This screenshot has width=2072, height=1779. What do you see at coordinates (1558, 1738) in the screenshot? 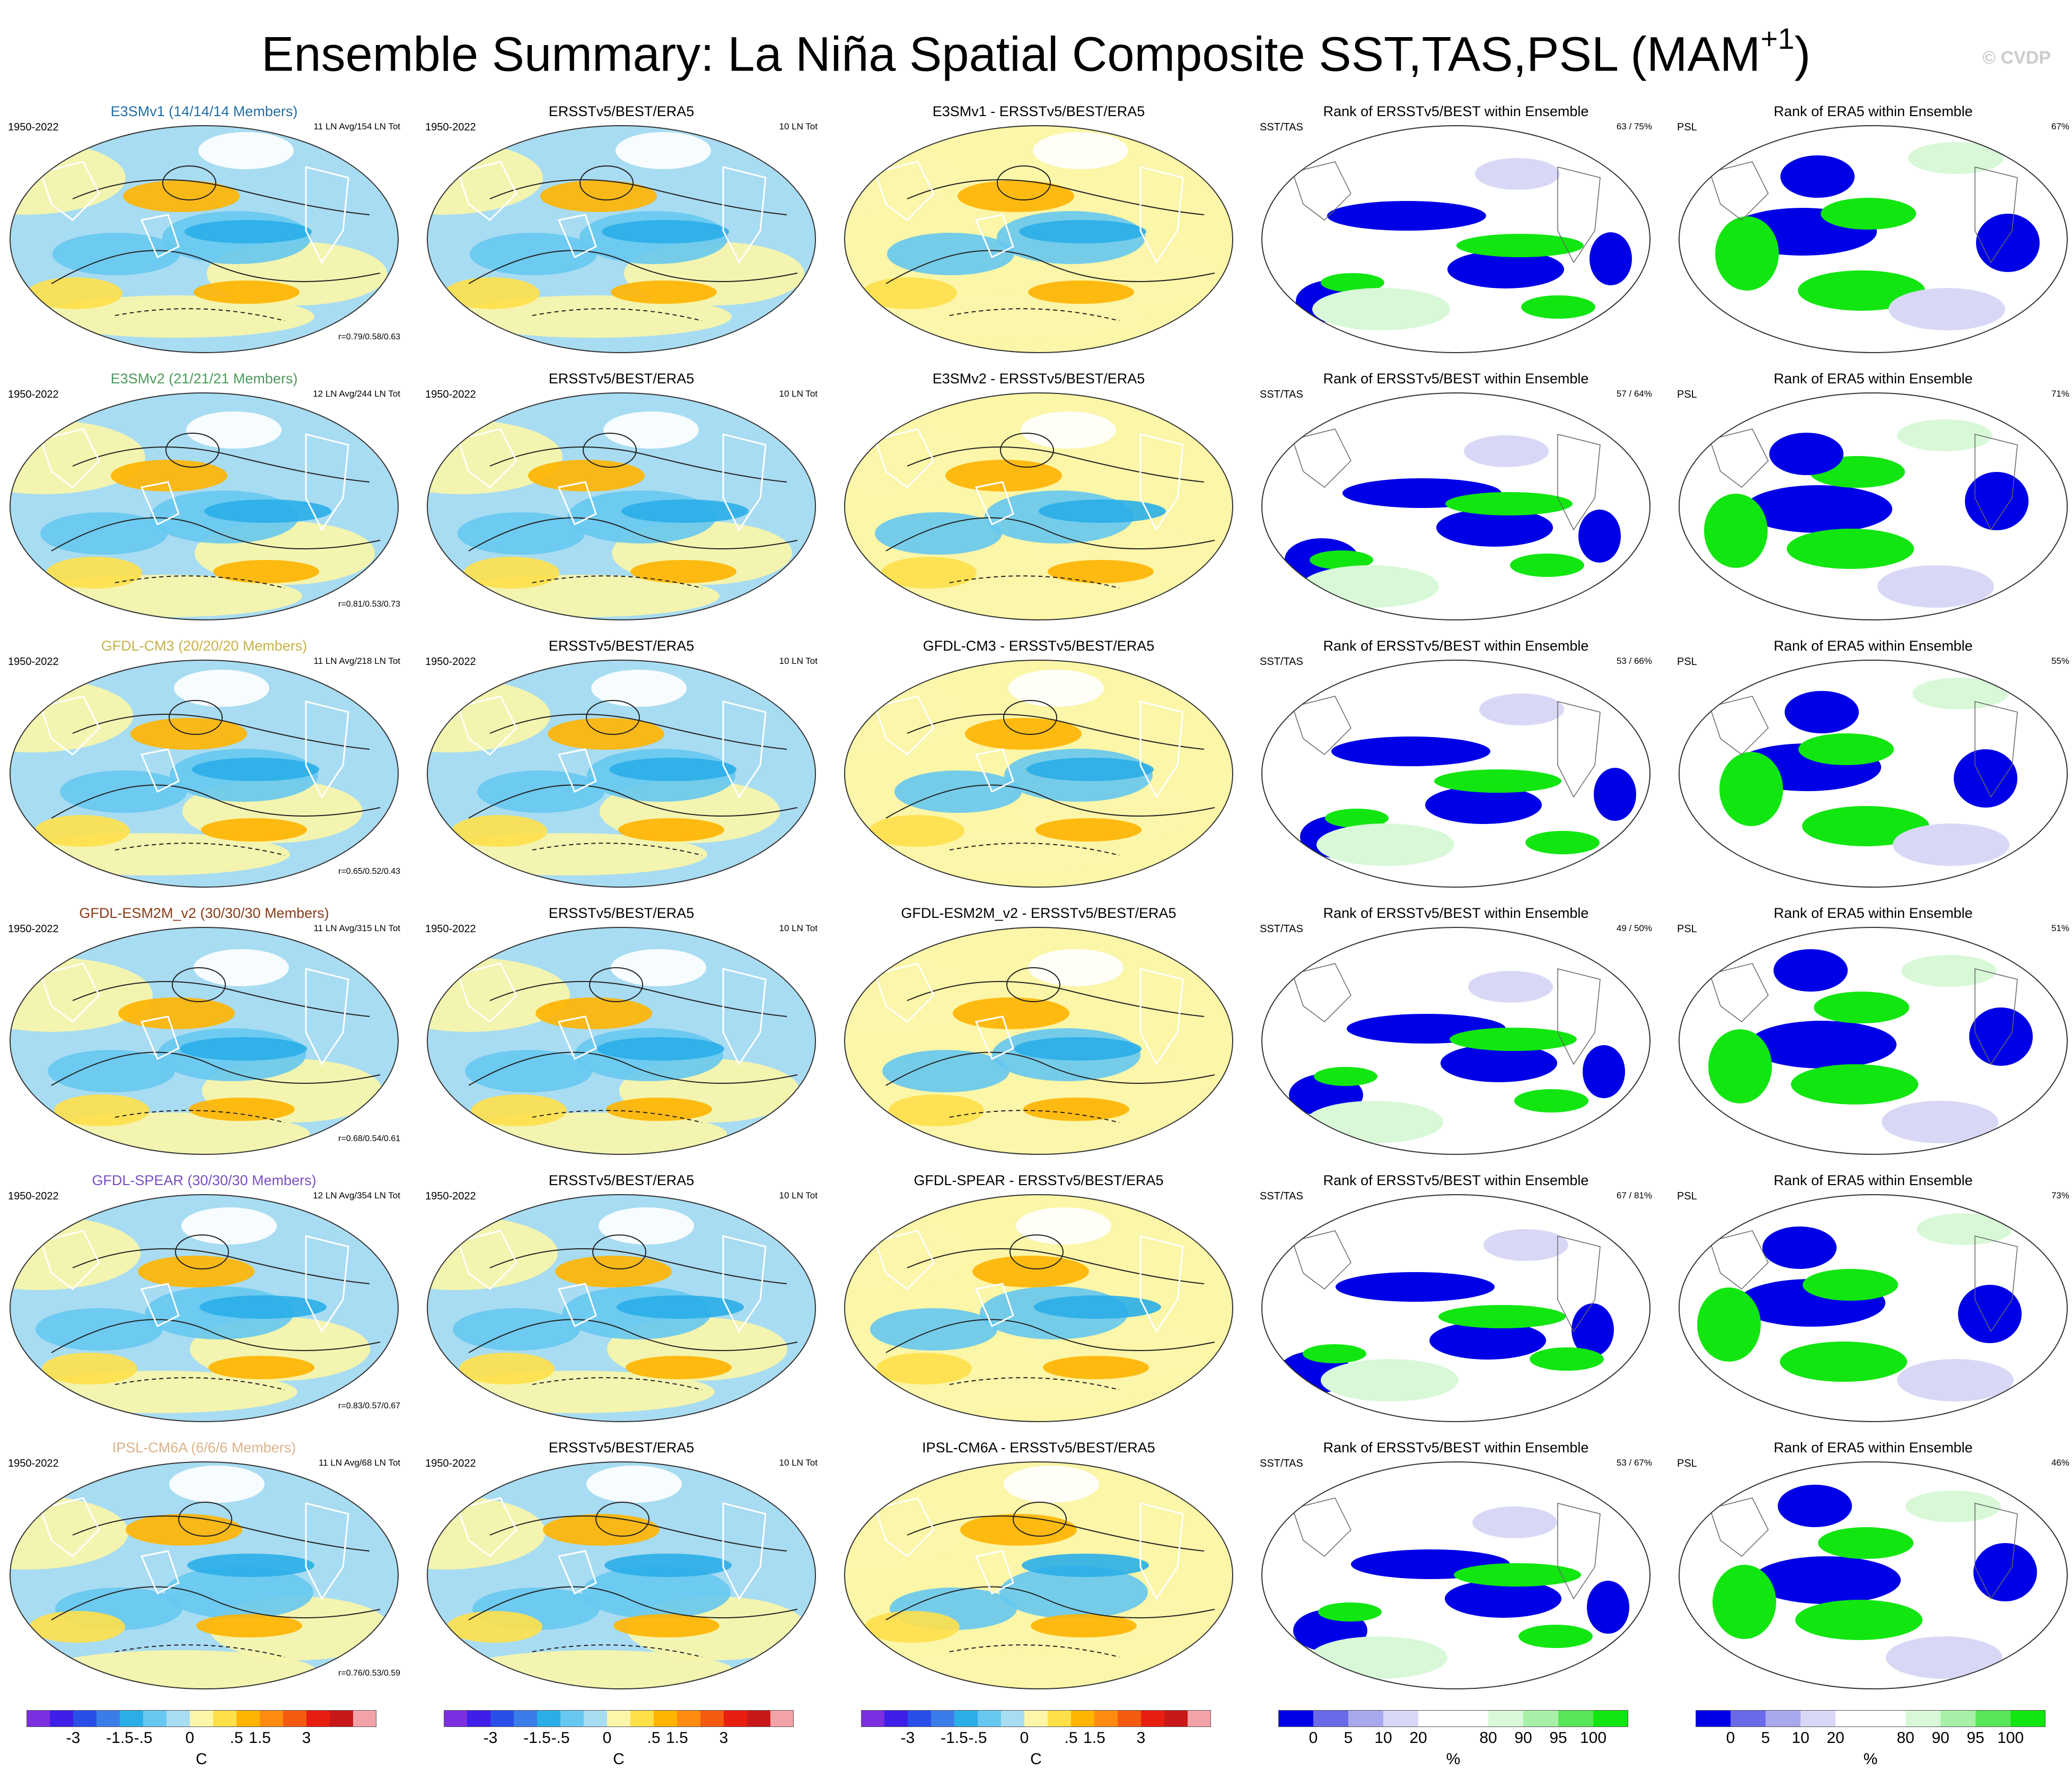
I see `colorbar-tick-label: 95` at bounding box center [1558, 1738].